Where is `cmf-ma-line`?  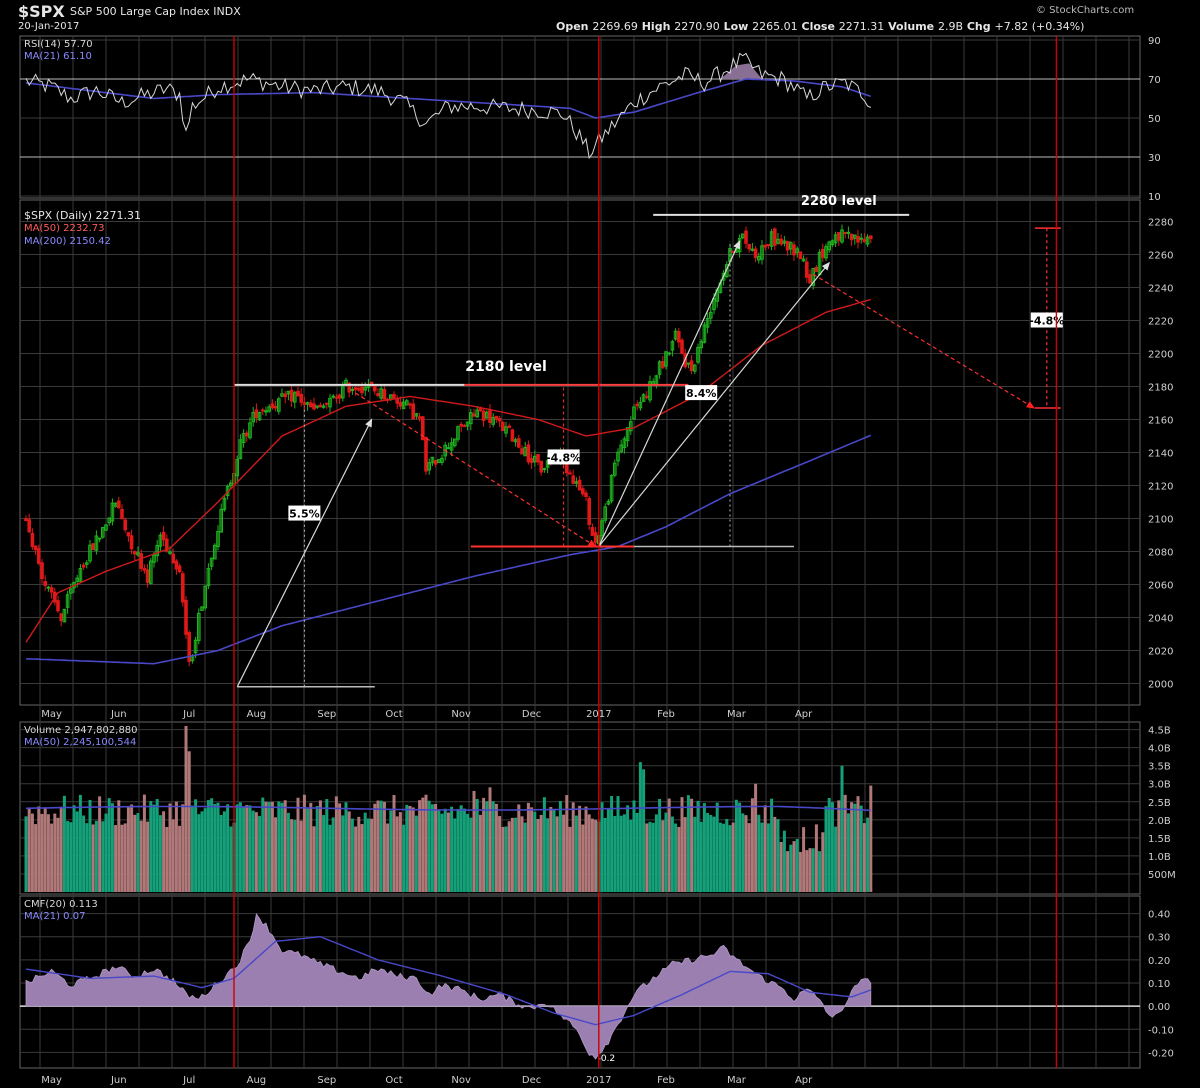
cmf-ma-line is located at coordinates (448, 980).